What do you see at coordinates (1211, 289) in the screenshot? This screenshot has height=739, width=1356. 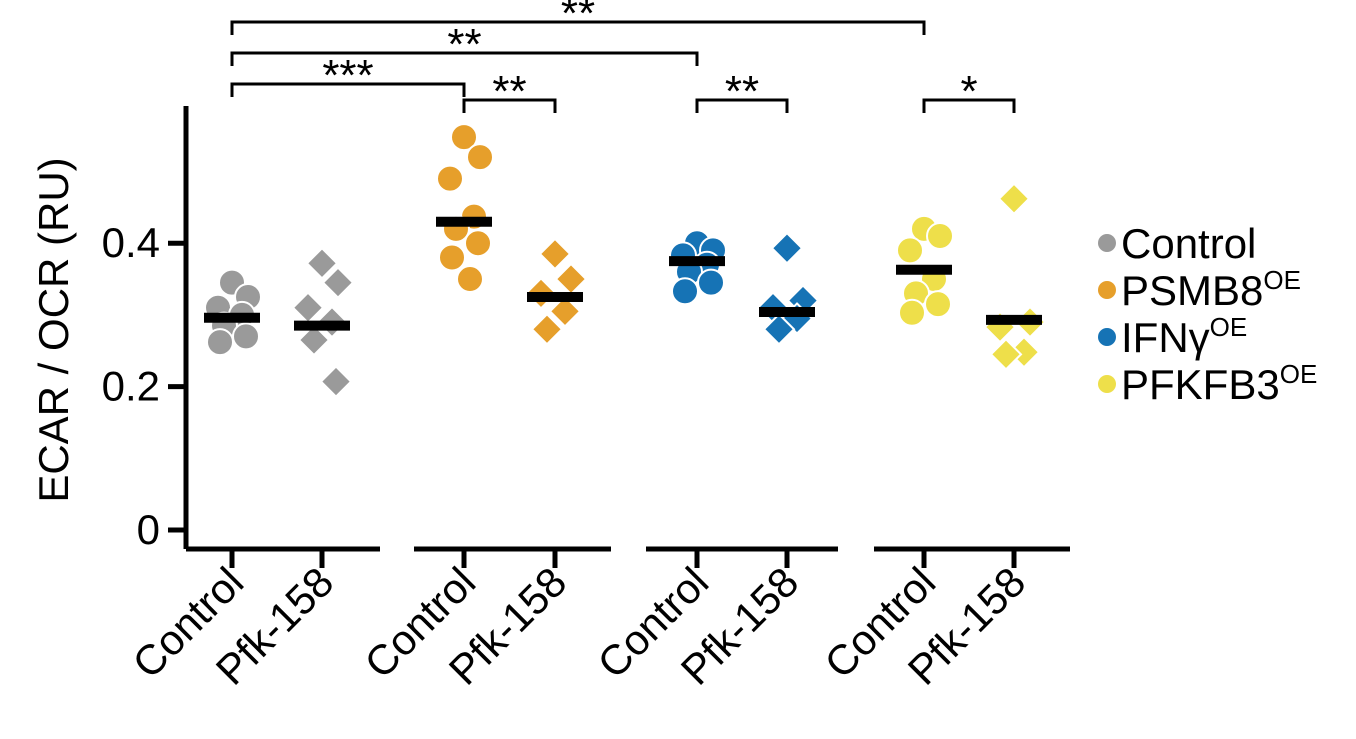 I see `legend-label: PSMB8OE` at bounding box center [1211, 289].